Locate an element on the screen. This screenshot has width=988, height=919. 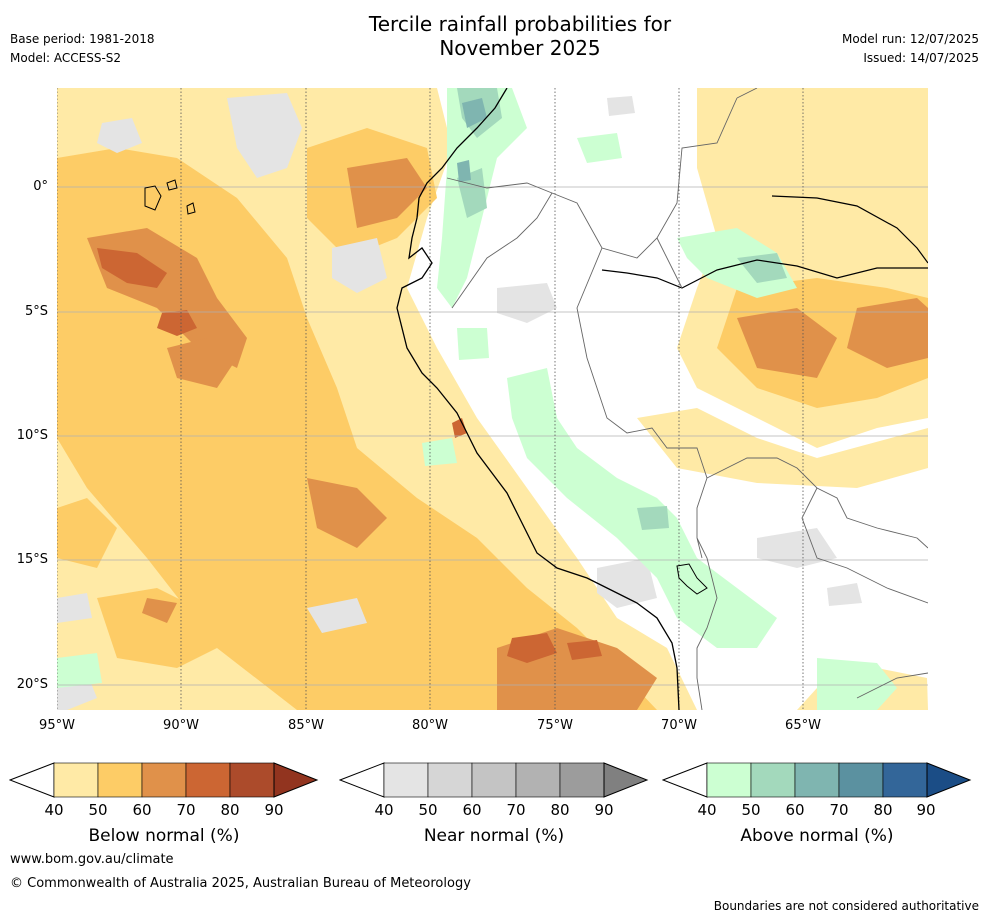
lon-label-90w: 90°W is located at coordinates (181, 725).